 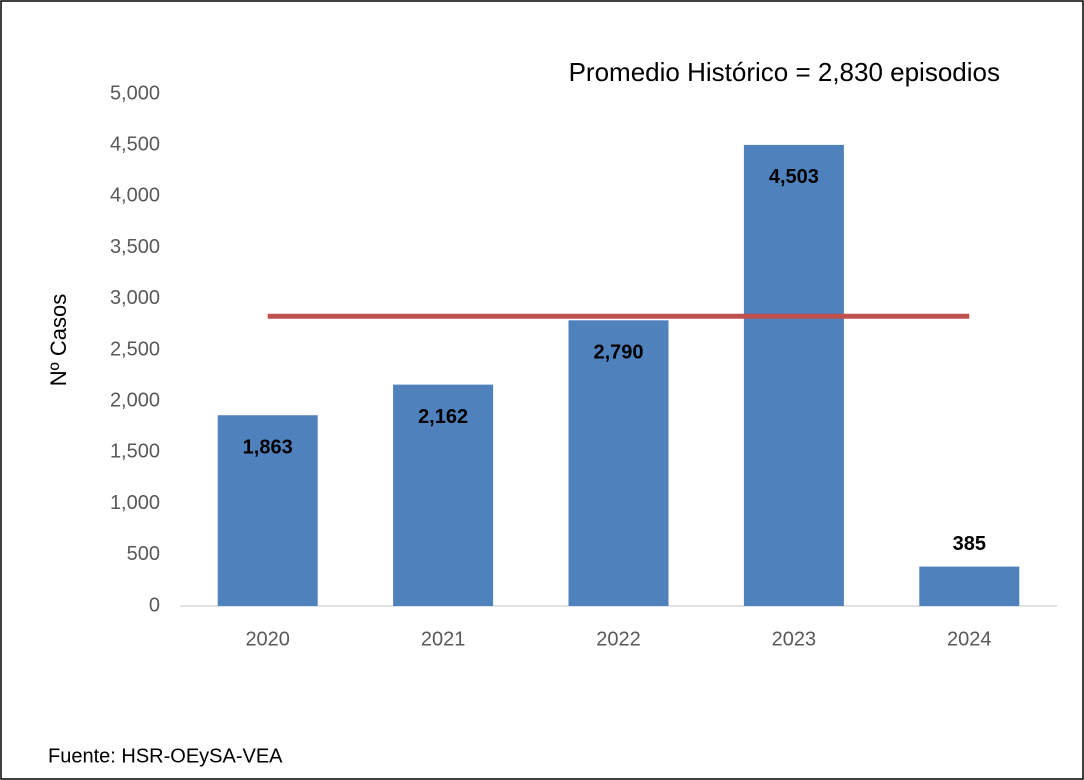 I want to click on y-tick-label: 5,000, so click(x=135, y=93).